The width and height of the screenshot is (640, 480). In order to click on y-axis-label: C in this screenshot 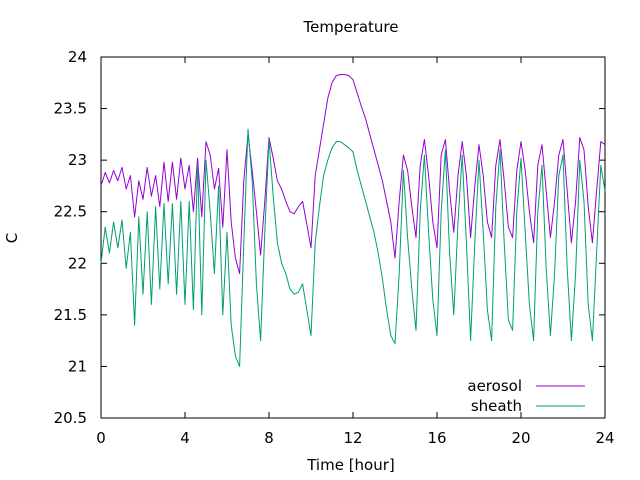, I will do `click(12, 238)`.